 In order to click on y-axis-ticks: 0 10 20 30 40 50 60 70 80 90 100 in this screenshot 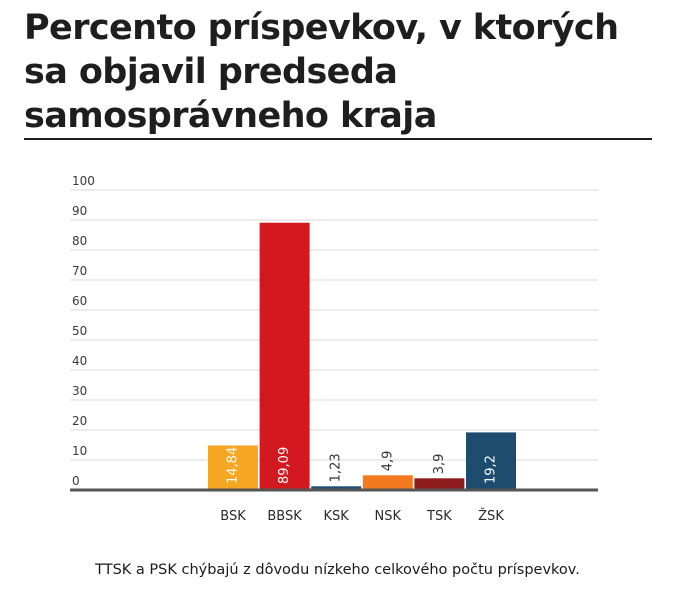, I will do `click(83, 331)`.